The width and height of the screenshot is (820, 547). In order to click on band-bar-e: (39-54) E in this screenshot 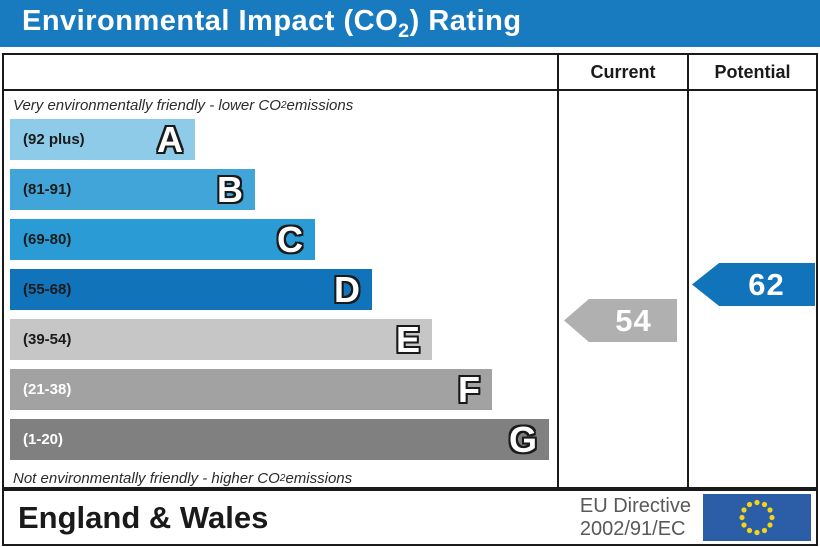, I will do `click(221, 339)`.